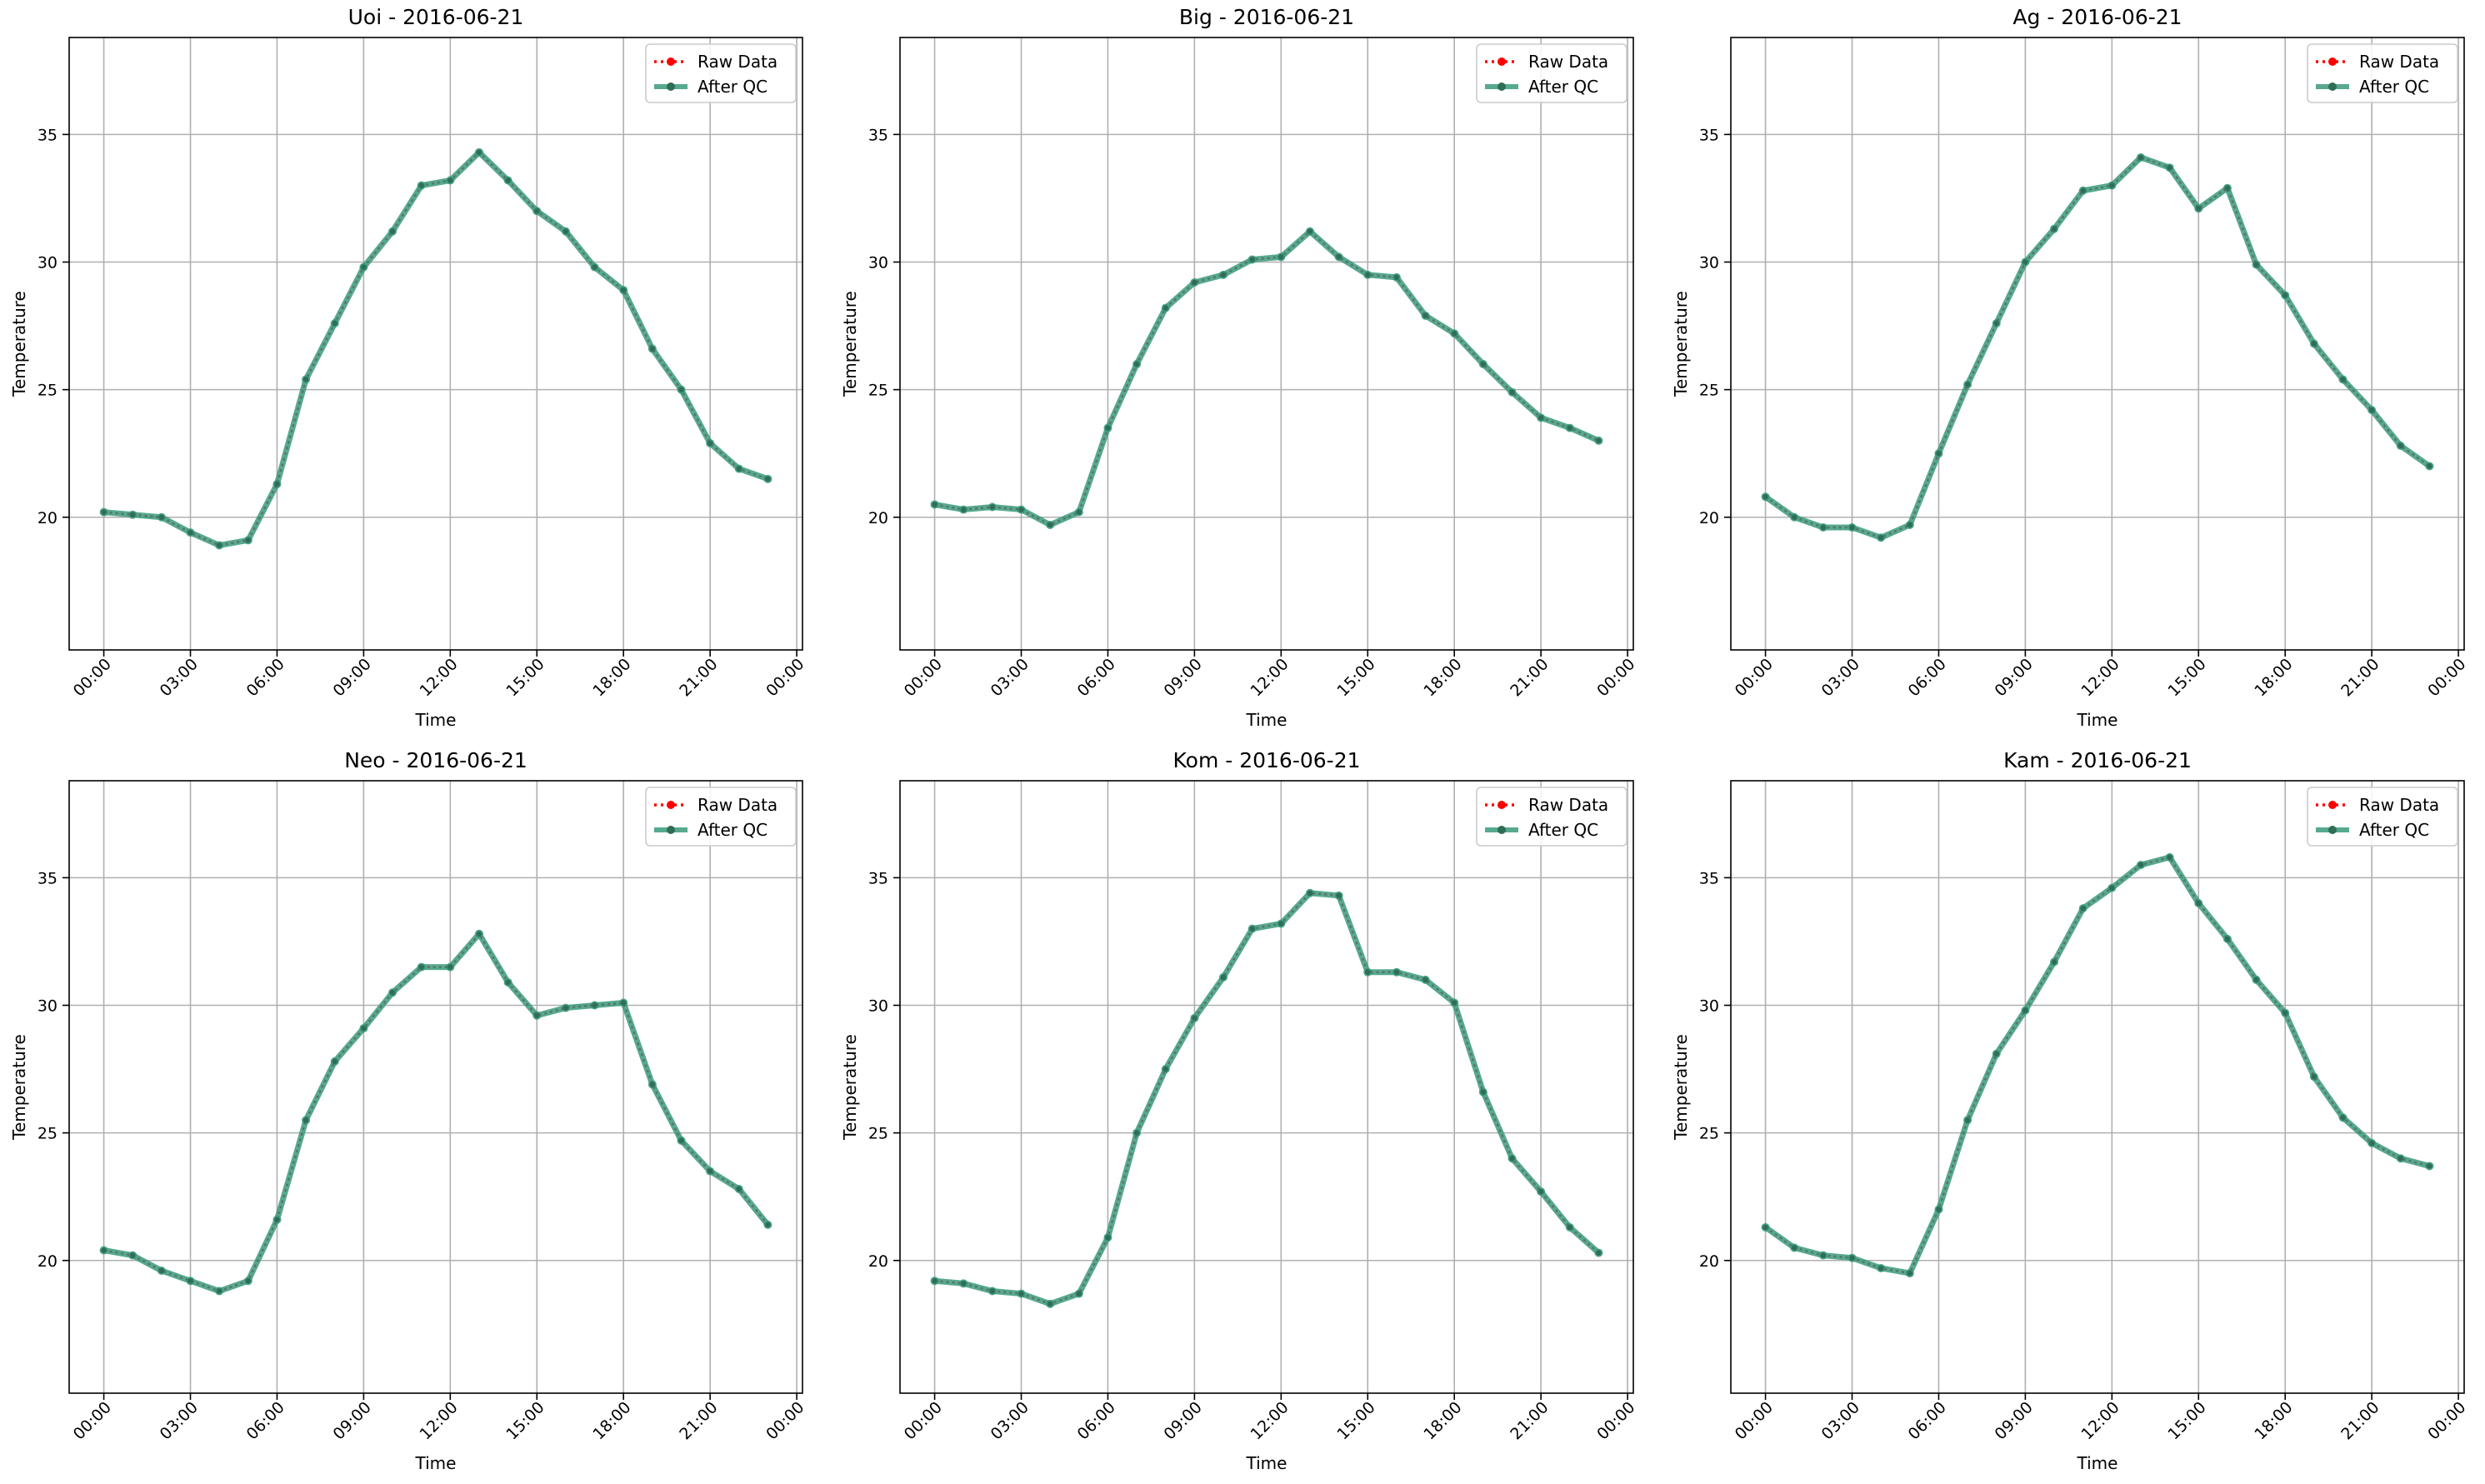 Image resolution: width=2485 pixels, height=1484 pixels. Describe the element at coordinates (2097, 17) in the screenshot. I see `subplot-title: Ag - 2016-06-21` at that location.